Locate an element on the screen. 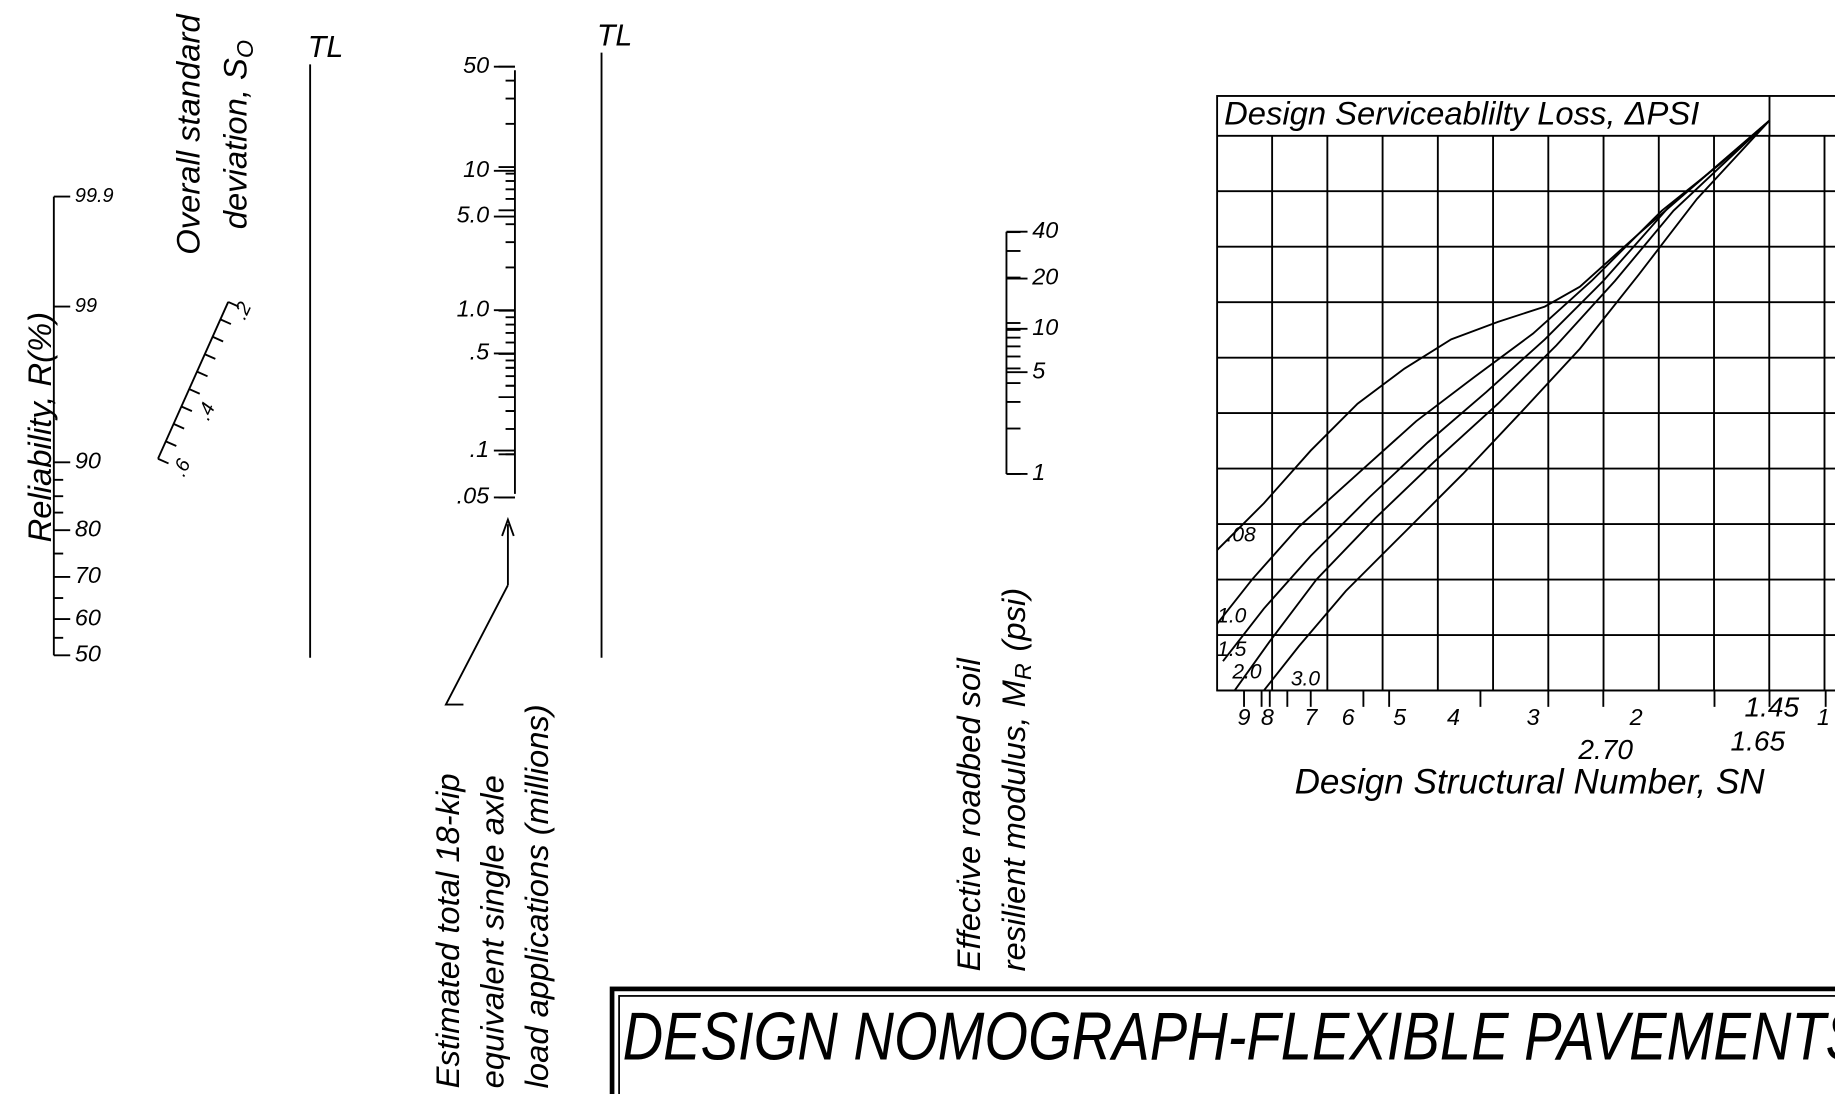 The height and width of the screenshot is (1094, 1835). label: 2 is located at coordinates (1636, 717).